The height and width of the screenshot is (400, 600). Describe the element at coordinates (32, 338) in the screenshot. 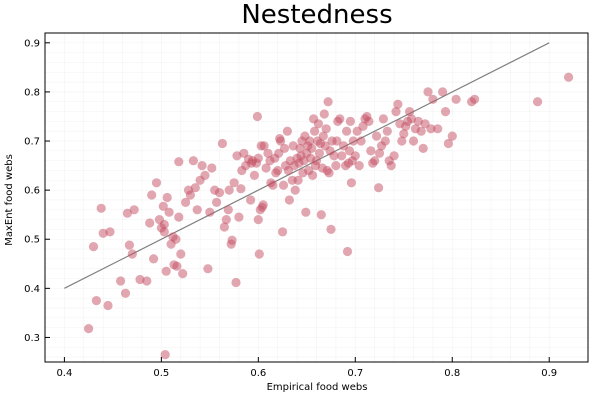

I see `y-tick-label: 0.3` at that location.